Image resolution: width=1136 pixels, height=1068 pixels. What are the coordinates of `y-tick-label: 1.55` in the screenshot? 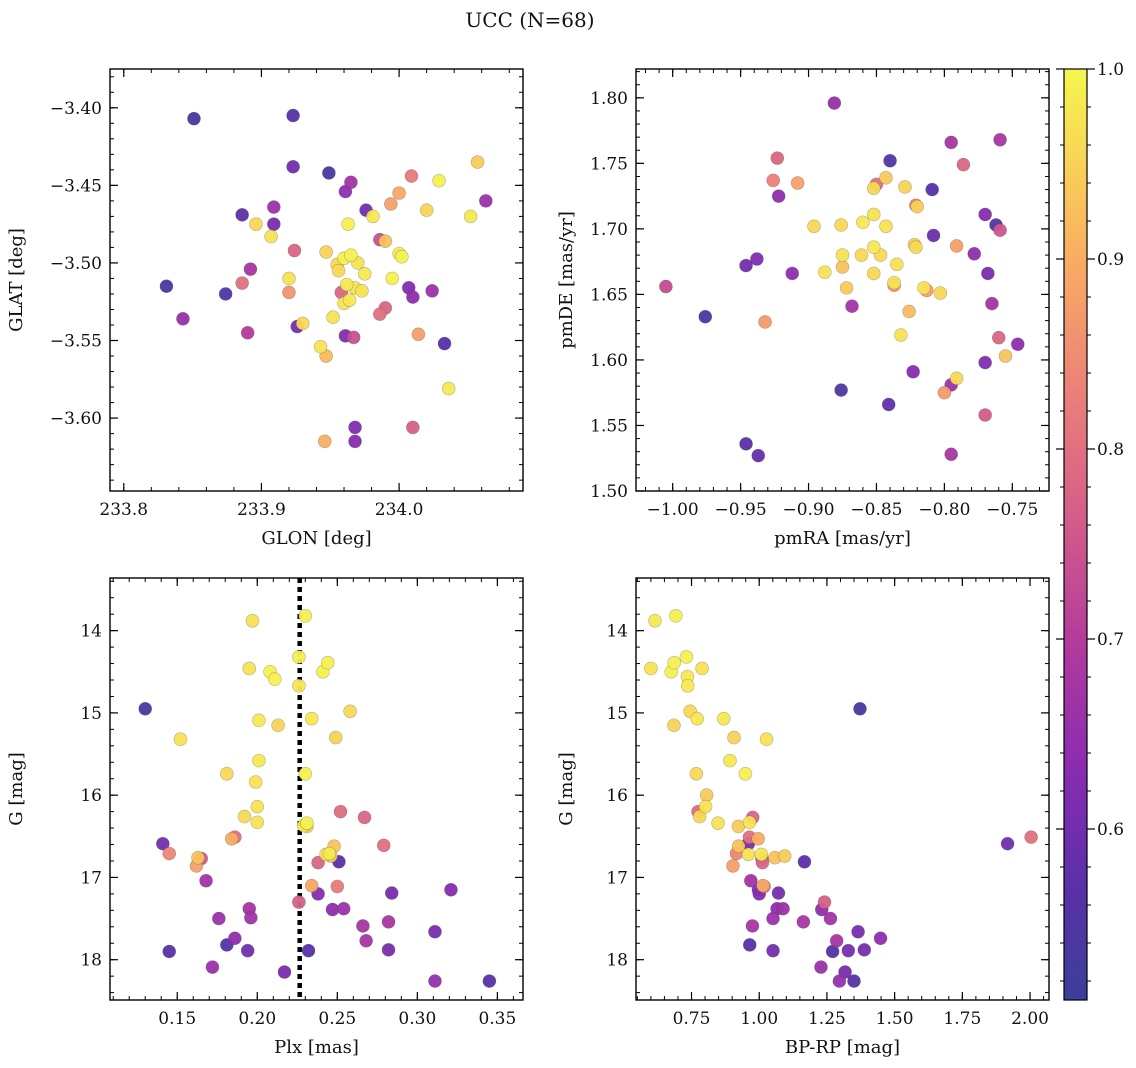 It's located at (609, 426).